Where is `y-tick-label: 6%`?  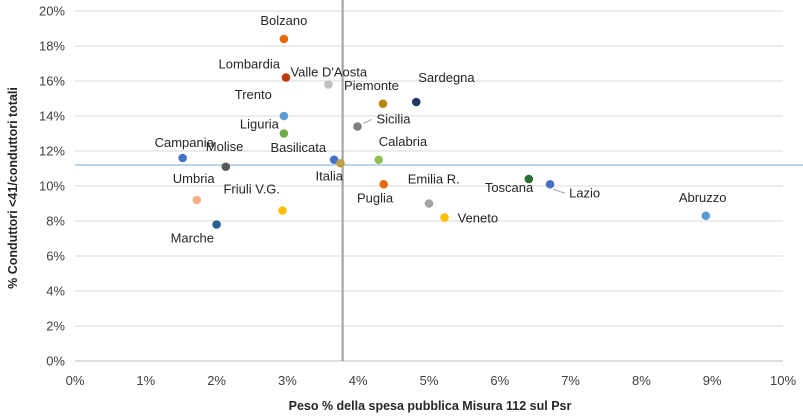 y-tick-label: 6% is located at coordinates (55, 256).